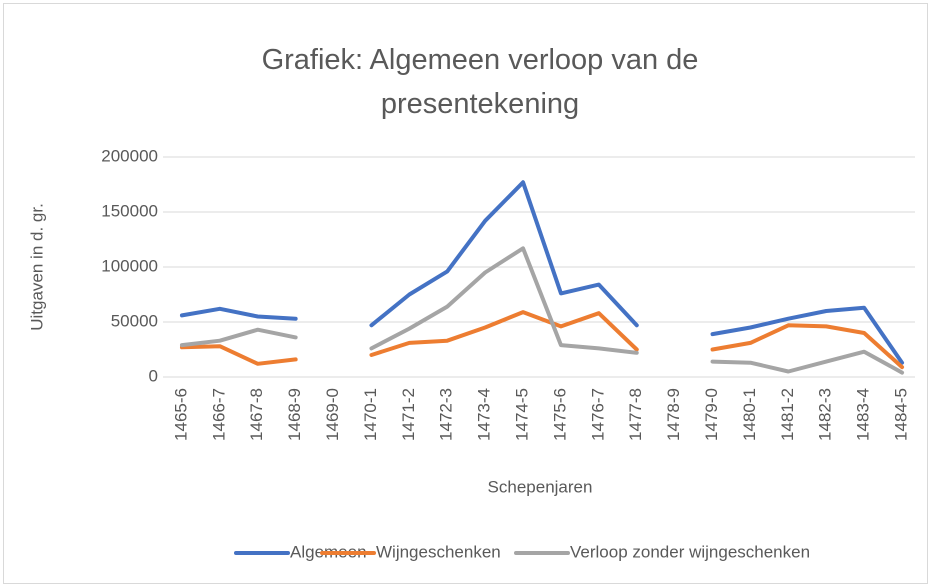 The height and width of the screenshot is (588, 931). I want to click on y-tick-label: 200000, so click(129, 155).